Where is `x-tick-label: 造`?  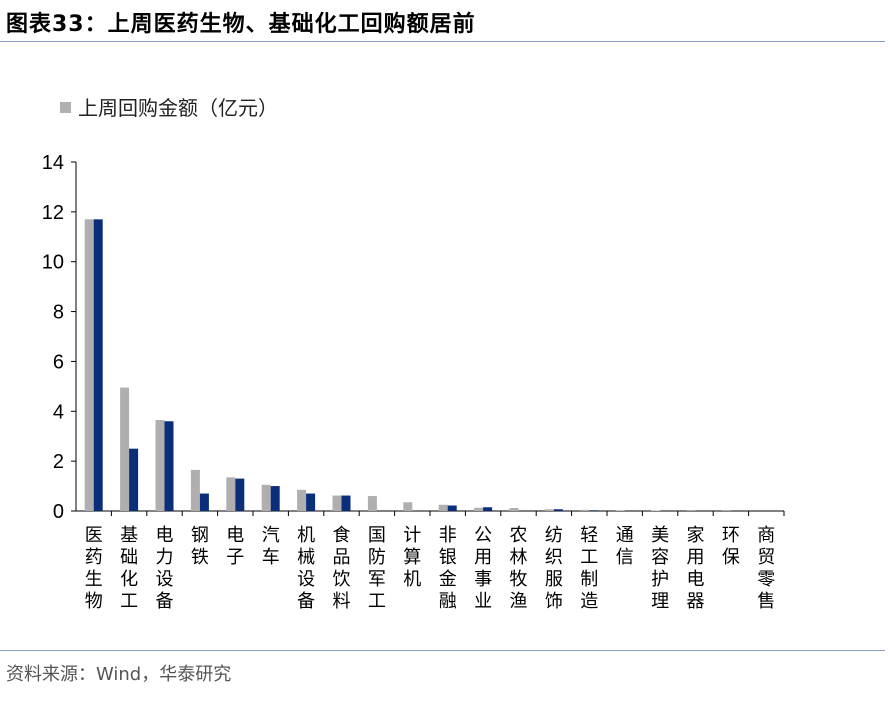
x-tick-label: 造 is located at coordinates (589, 601).